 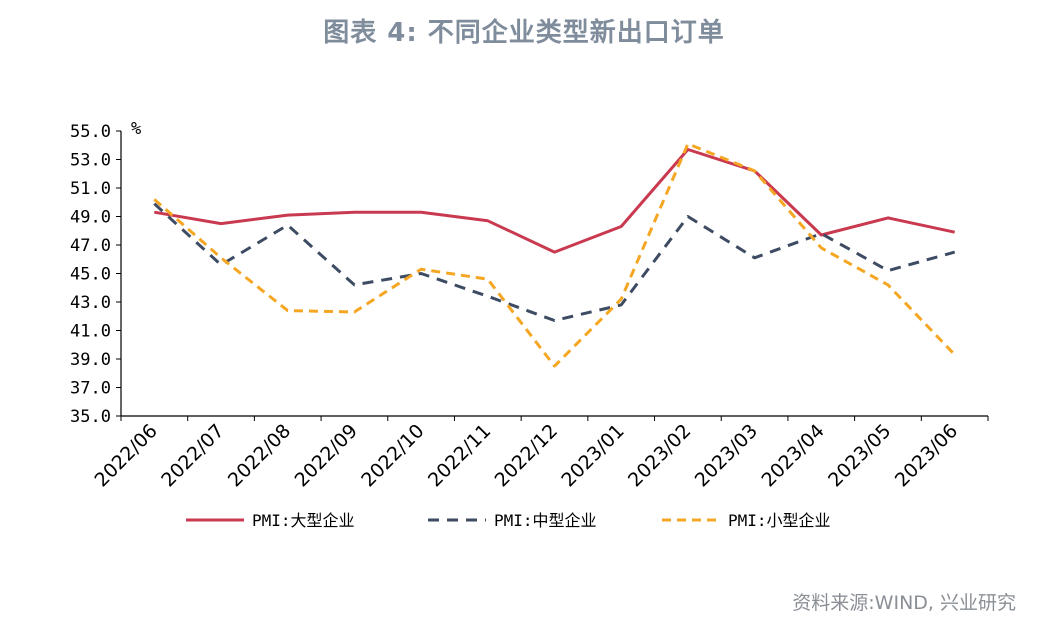 I want to click on y-tick-label: 53.0, so click(x=90, y=161).